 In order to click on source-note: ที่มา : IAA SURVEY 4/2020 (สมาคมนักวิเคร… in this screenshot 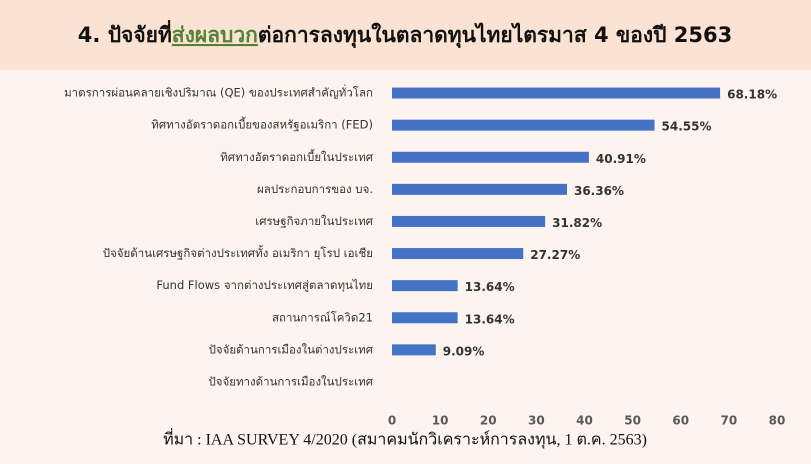, I will do `click(405, 439)`.